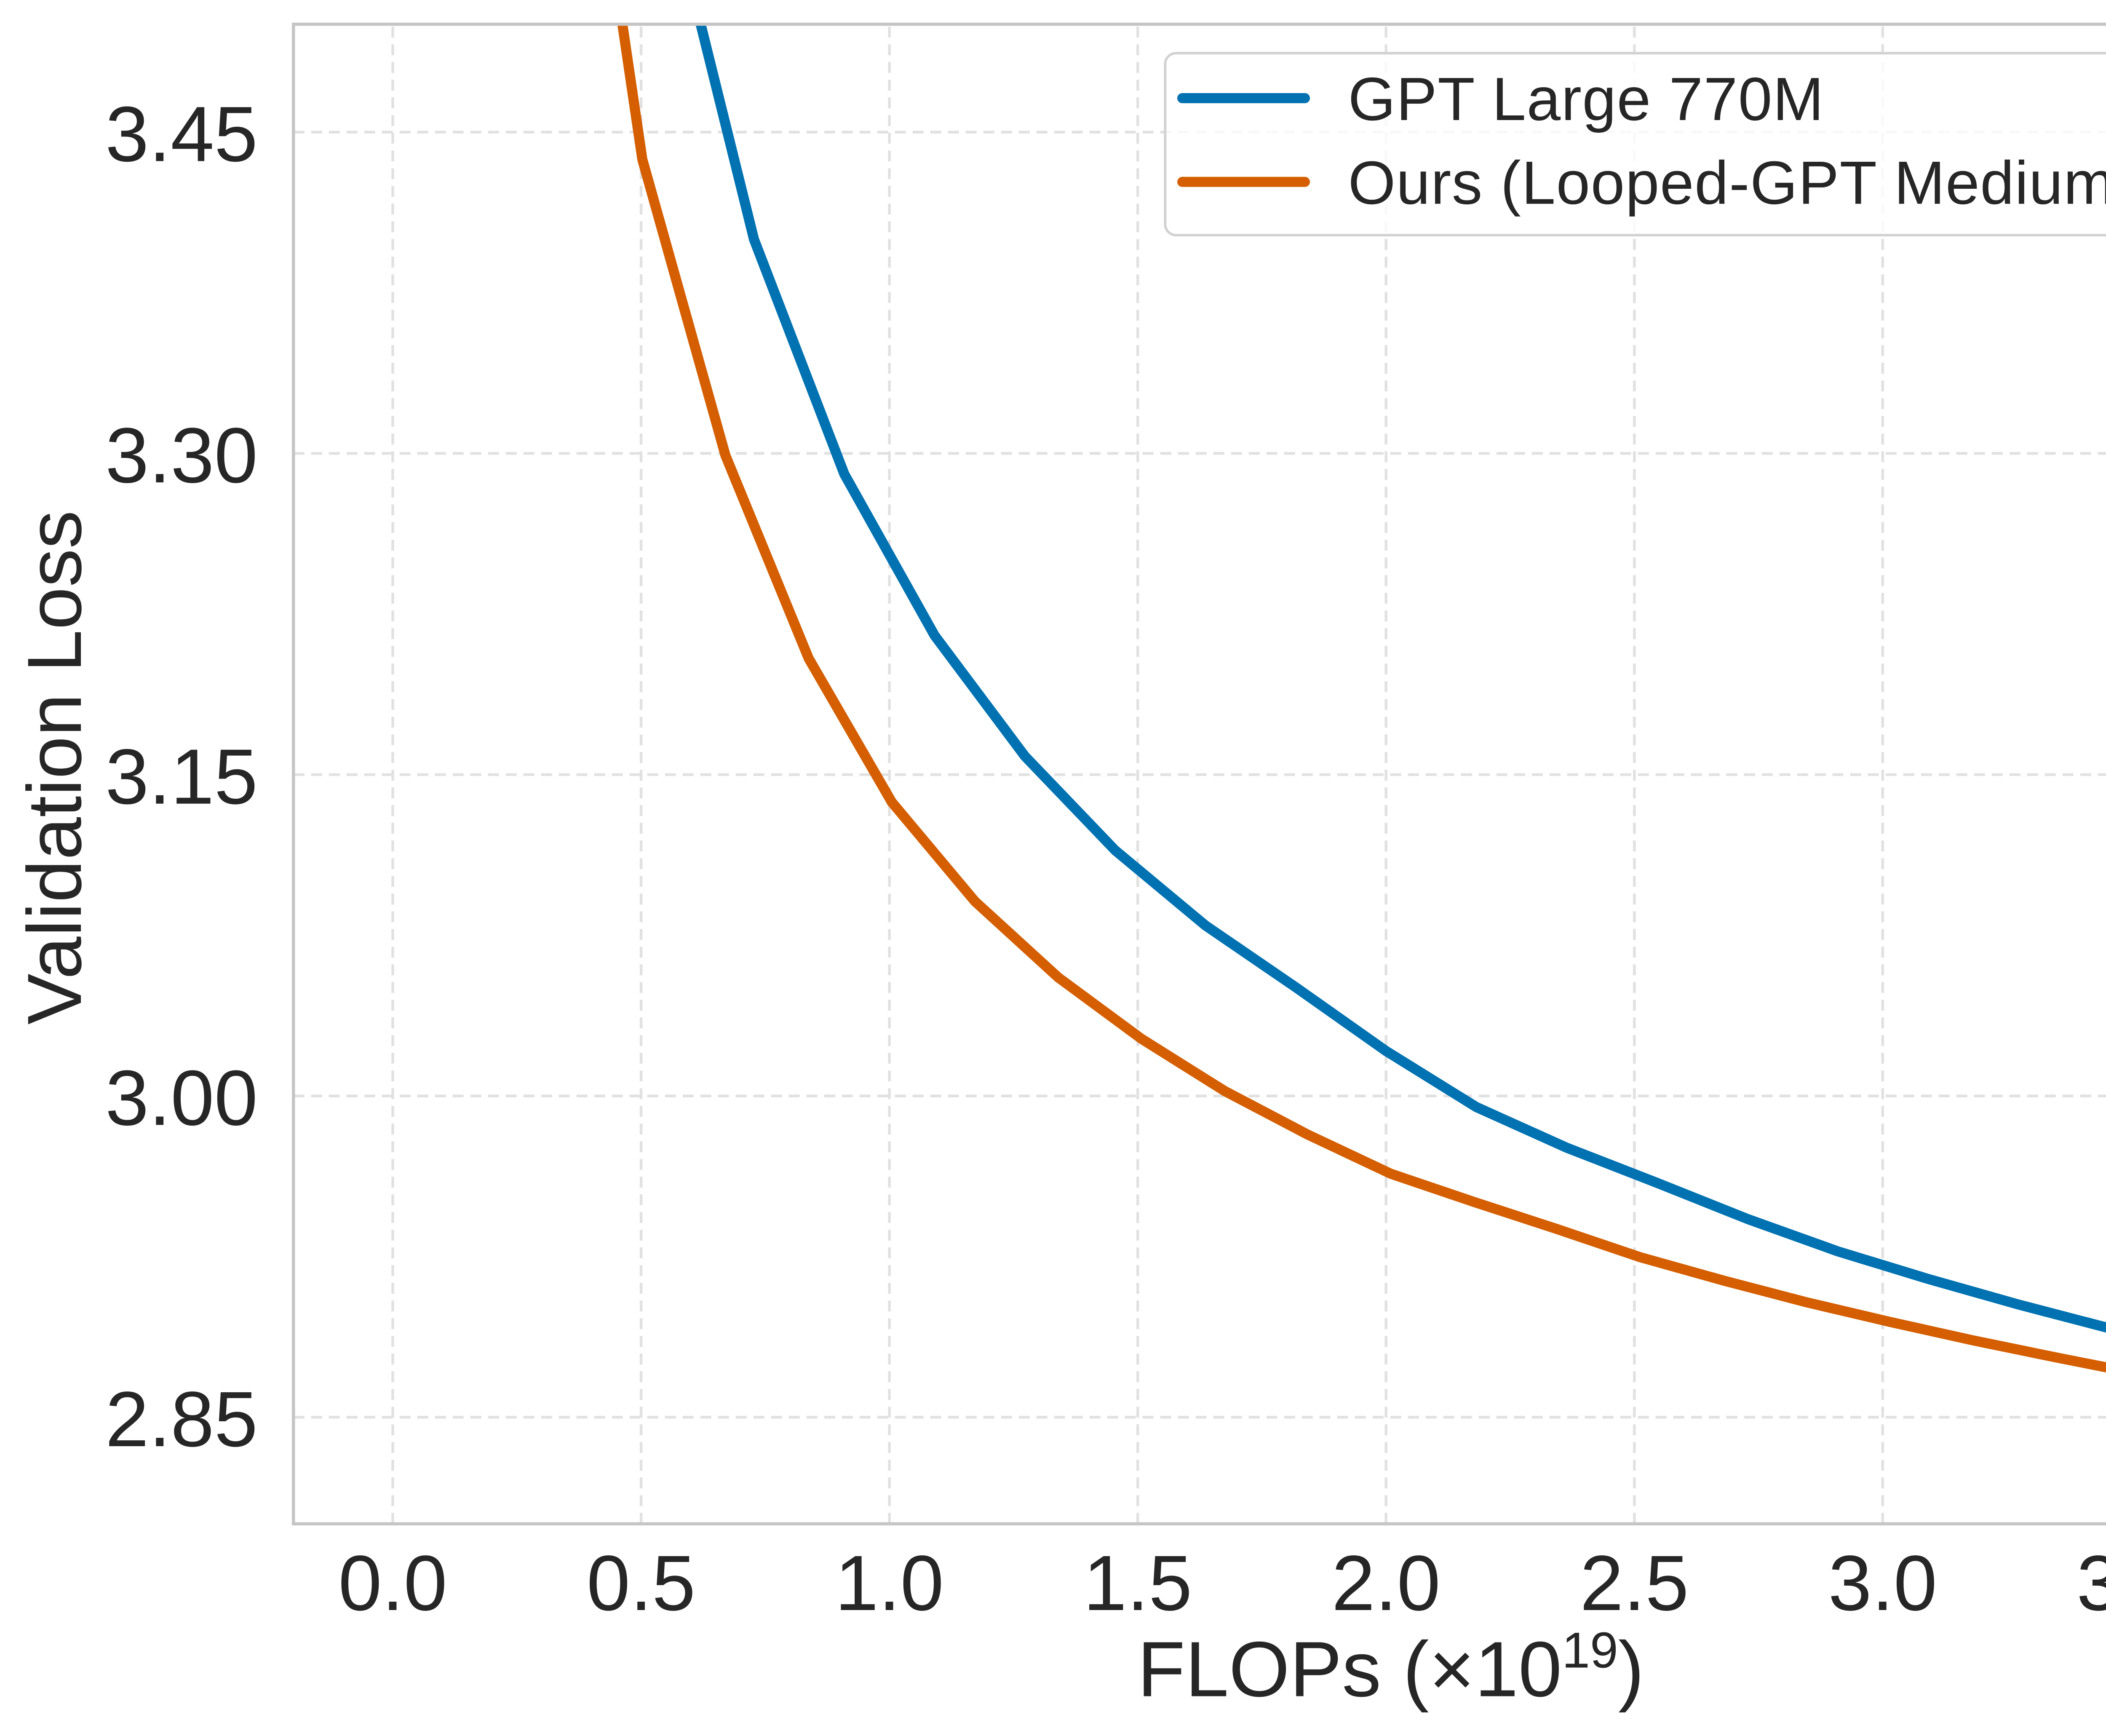 The width and height of the screenshot is (2106, 1736). I want to click on svg-text: 1.5, so click(1137, 1583).